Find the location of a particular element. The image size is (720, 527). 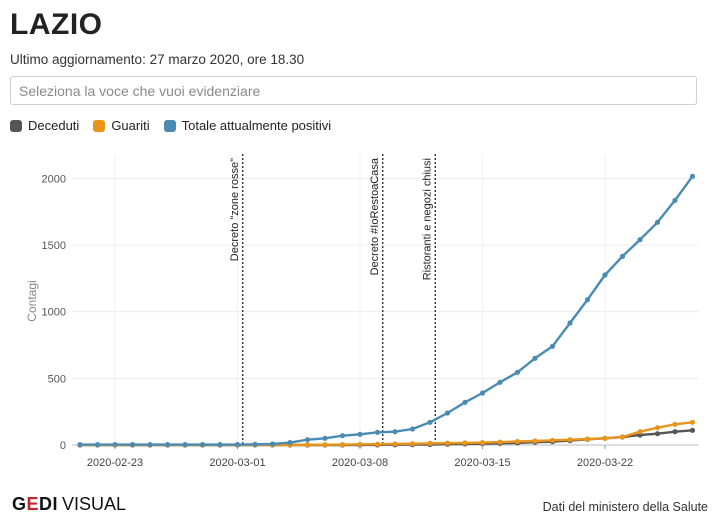

highlight-select-placeholder: Seleziona la voce che vuoi evidenziare is located at coordinates (140, 90).